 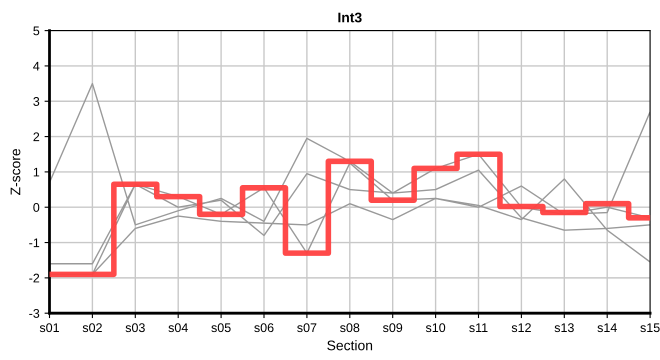 What do you see at coordinates (564, 327) in the screenshot?
I see `x-tick-label: s13` at bounding box center [564, 327].